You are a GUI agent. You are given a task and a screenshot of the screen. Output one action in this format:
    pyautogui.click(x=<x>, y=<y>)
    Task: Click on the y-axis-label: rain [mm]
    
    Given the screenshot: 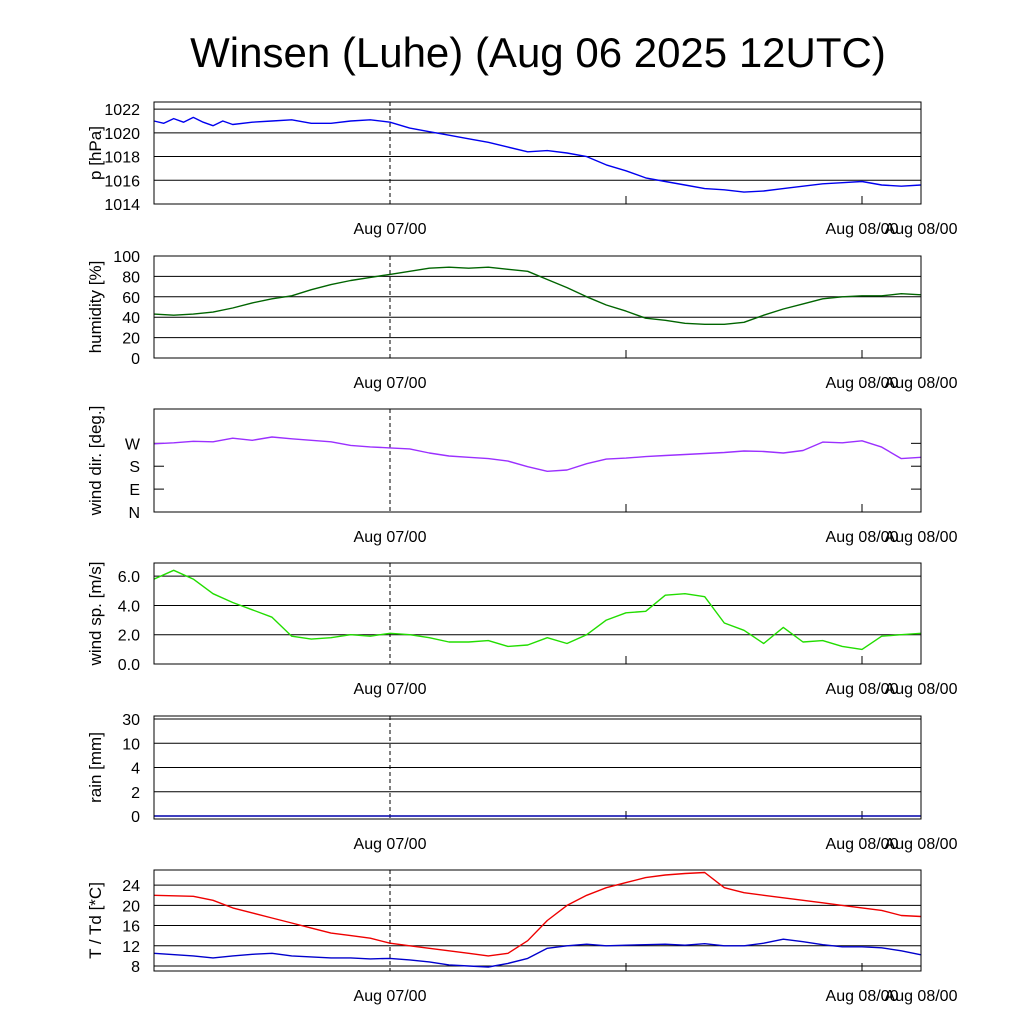 What is the action you would take?
    pyautogui.click(x=95, y=767)
    